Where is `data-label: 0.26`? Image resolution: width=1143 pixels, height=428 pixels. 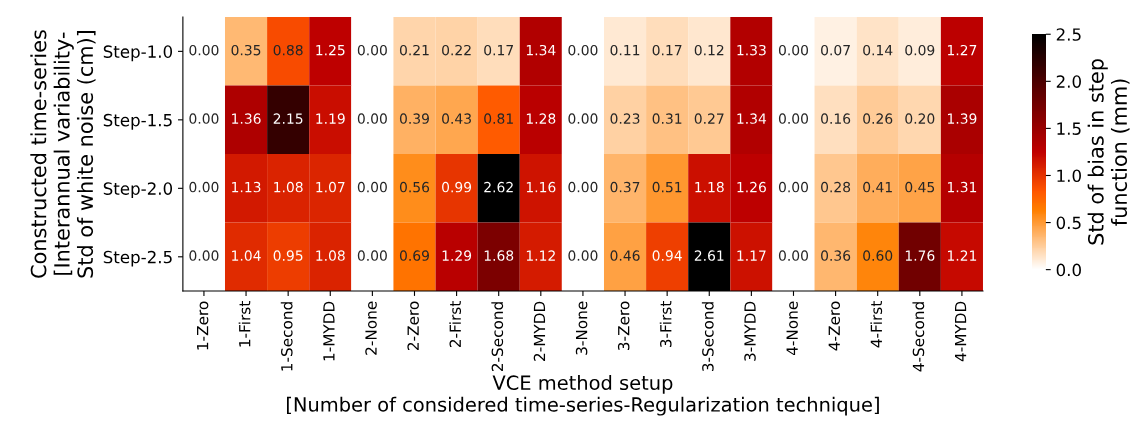
data-label: 0.26 is located at coordinates (878, 118).